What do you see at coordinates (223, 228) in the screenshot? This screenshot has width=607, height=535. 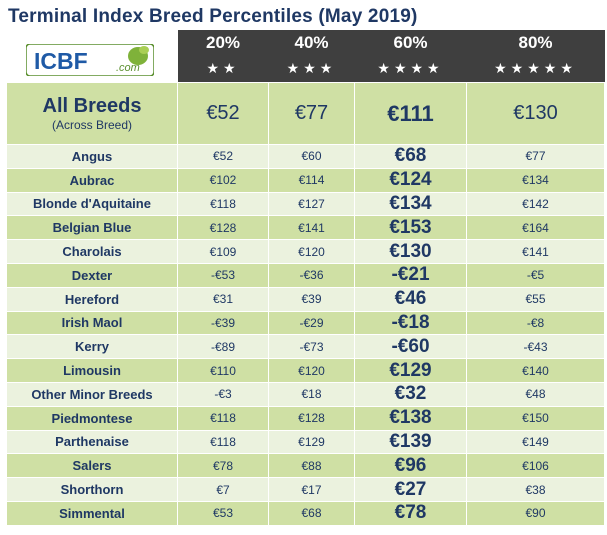 I see `value-20: €128` at bounding box center [223, 228].